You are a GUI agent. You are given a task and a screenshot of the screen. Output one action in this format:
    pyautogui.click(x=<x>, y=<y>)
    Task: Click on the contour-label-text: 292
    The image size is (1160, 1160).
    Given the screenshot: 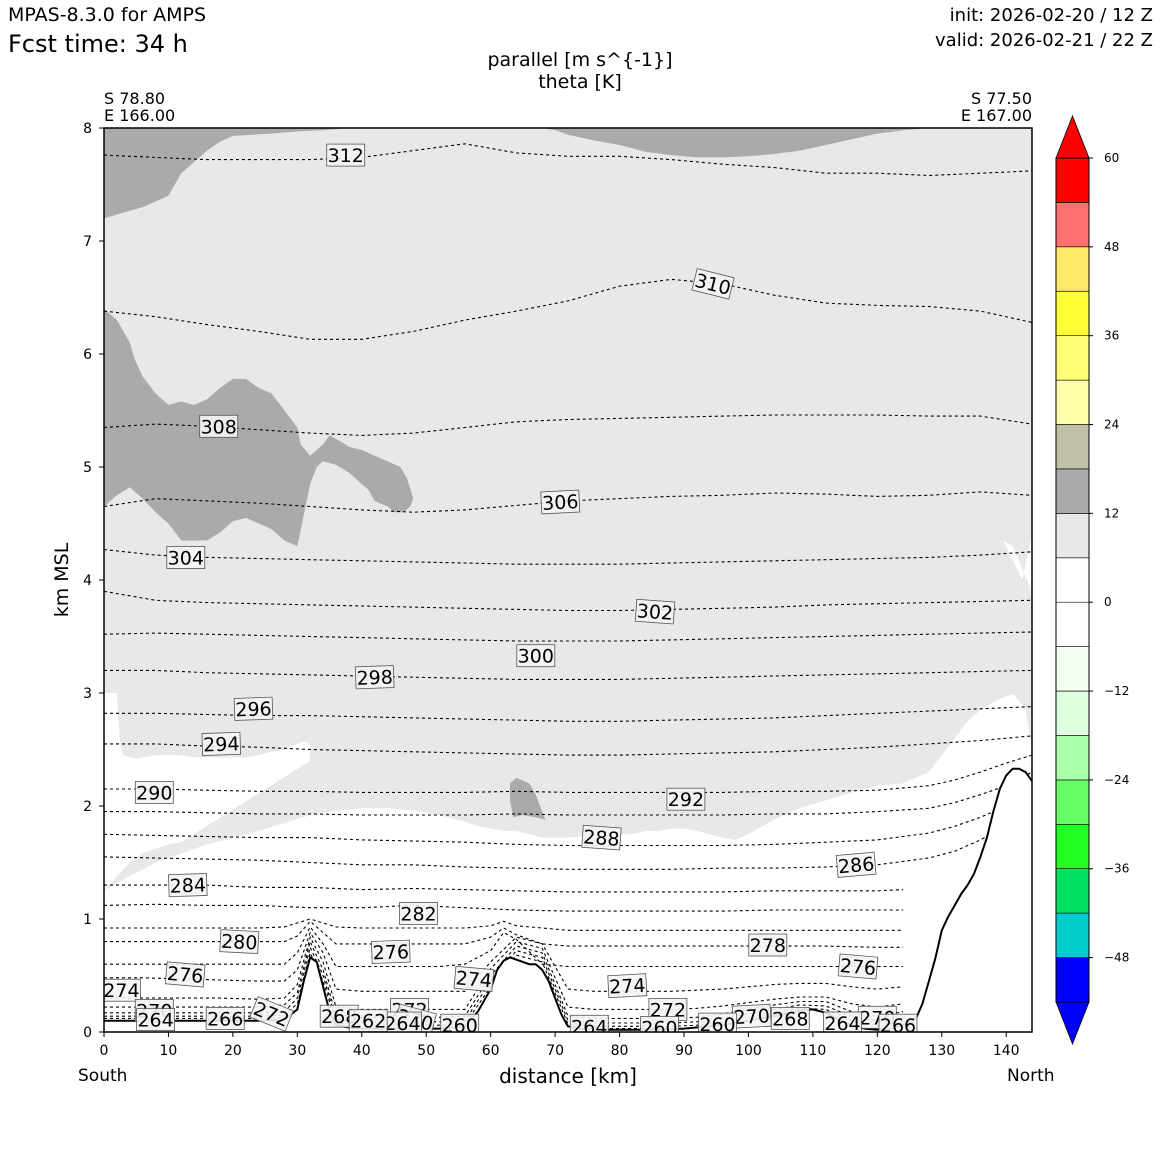 What is the action you would take?
    pyautogui.click(x=686, y=800)
    